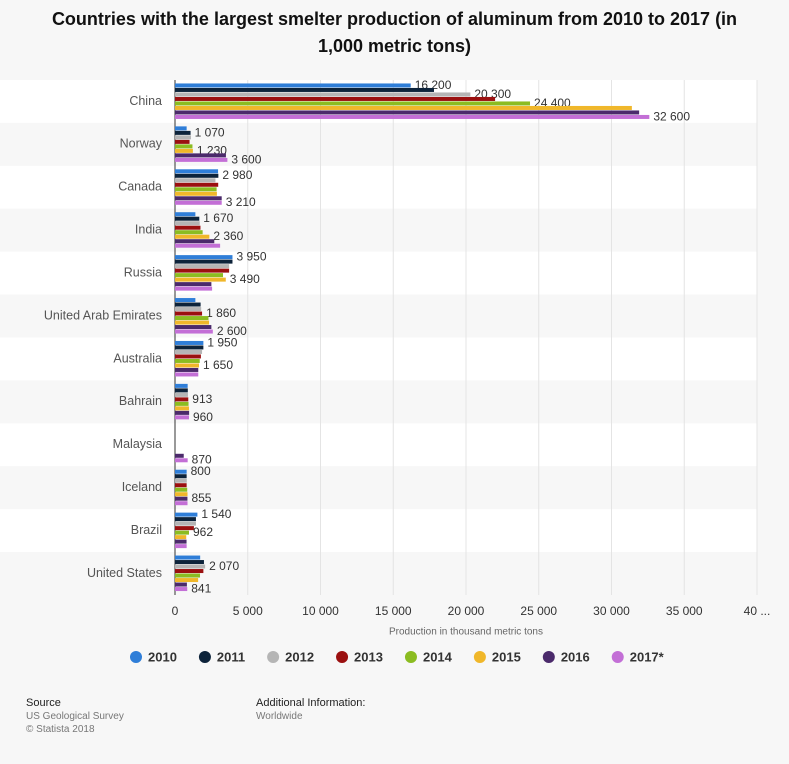 Image resolution: width=789 pixels, height=764 pixels. Describe the element at coordinates (137, 358) in the screenshot. I see `y-tick-label: Australia` at that location.